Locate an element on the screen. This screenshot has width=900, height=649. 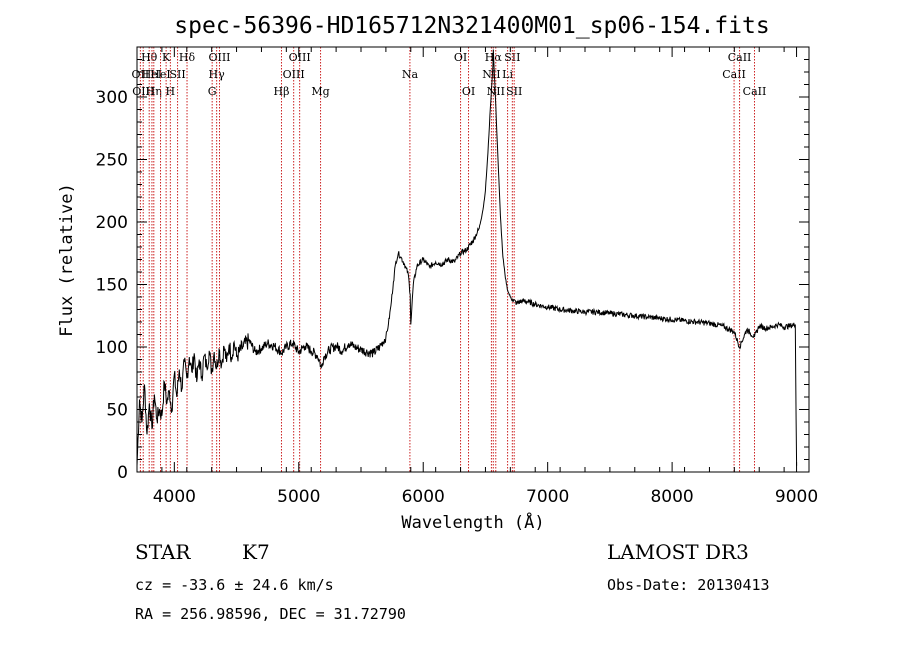
x-tick-label: 9000 is located at coordinates (796, 497).